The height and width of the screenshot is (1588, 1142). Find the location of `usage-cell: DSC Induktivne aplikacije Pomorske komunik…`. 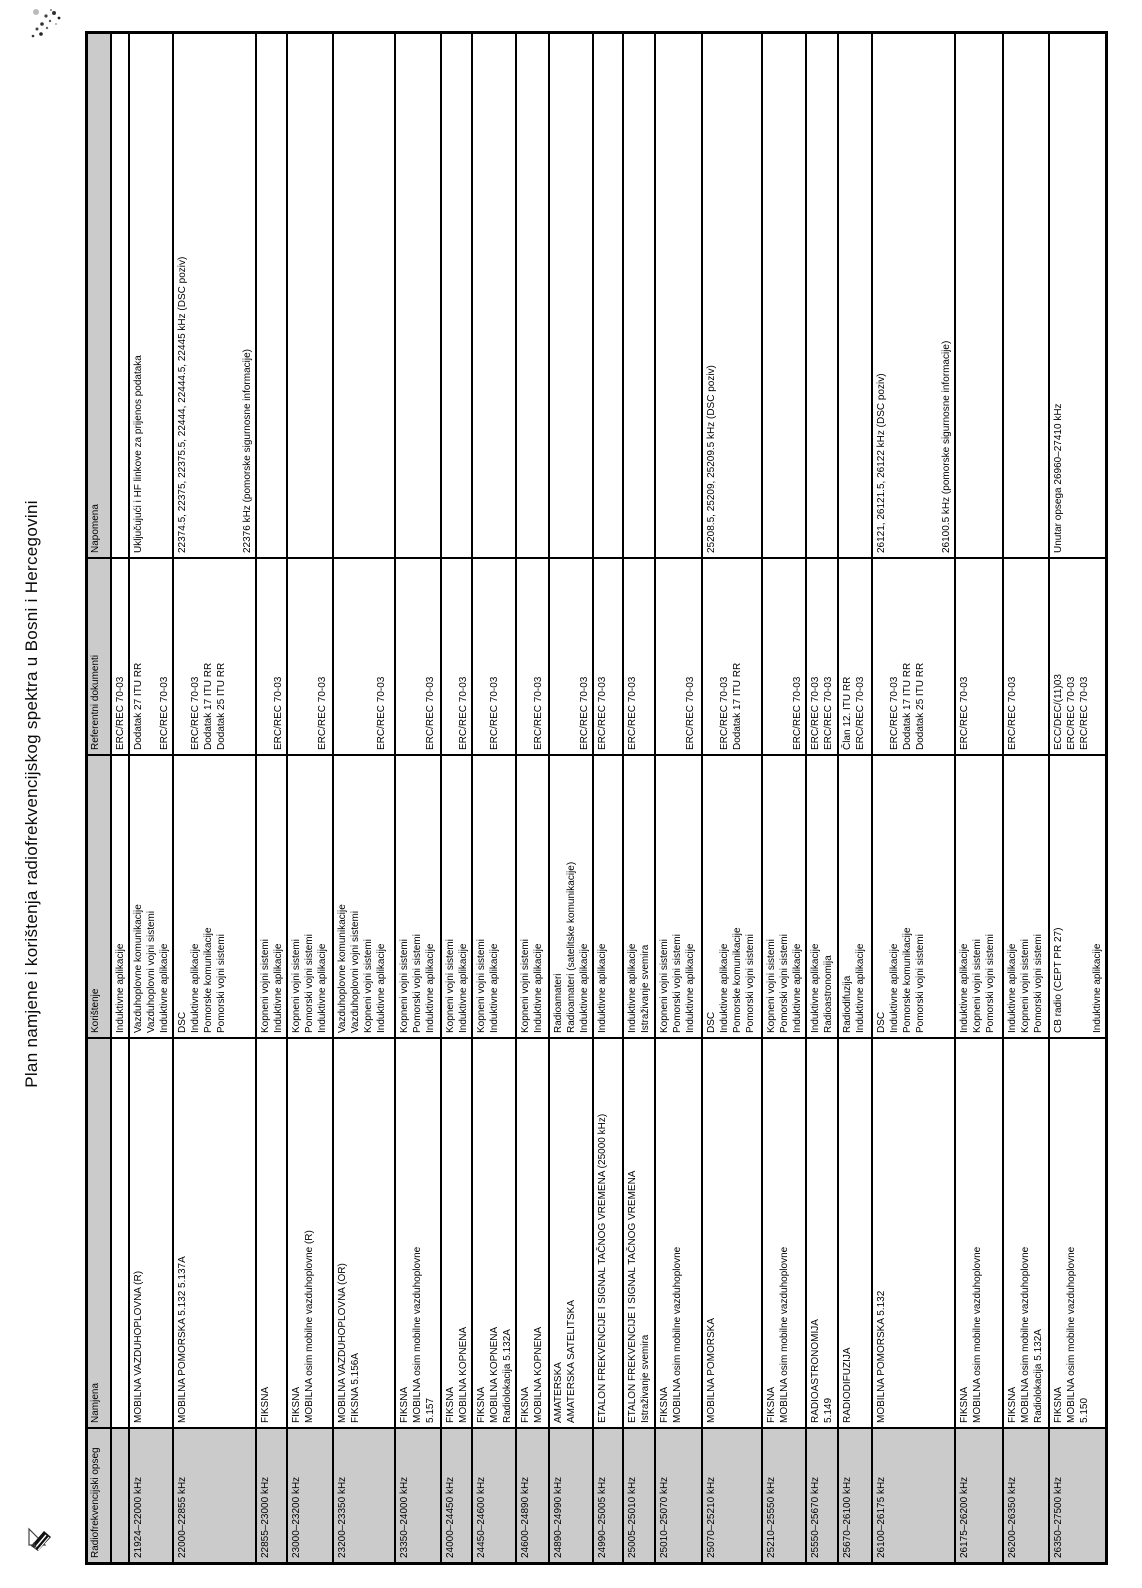

usage-cell: DSC Induktivne aplikacije Pomorske komunik… is located at coordinates (913, 895).